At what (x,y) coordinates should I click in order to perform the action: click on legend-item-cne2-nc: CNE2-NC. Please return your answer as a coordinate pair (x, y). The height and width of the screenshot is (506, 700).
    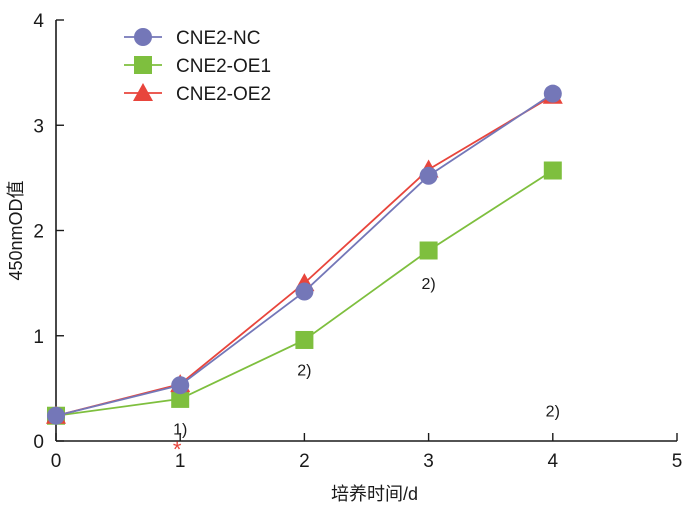
    Looking at the image, I should click on (192, 38).